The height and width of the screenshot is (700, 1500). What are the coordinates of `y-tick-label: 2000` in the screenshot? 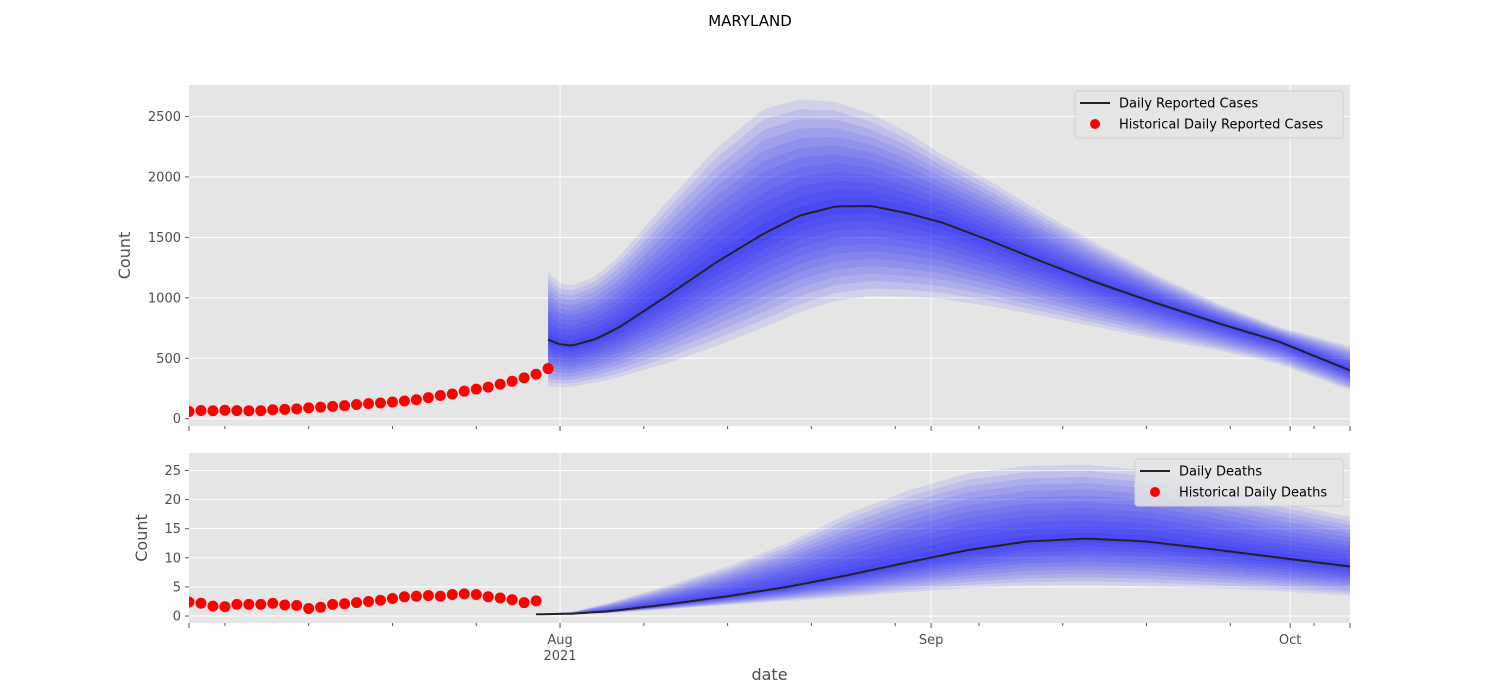 It's located at (164, 177).